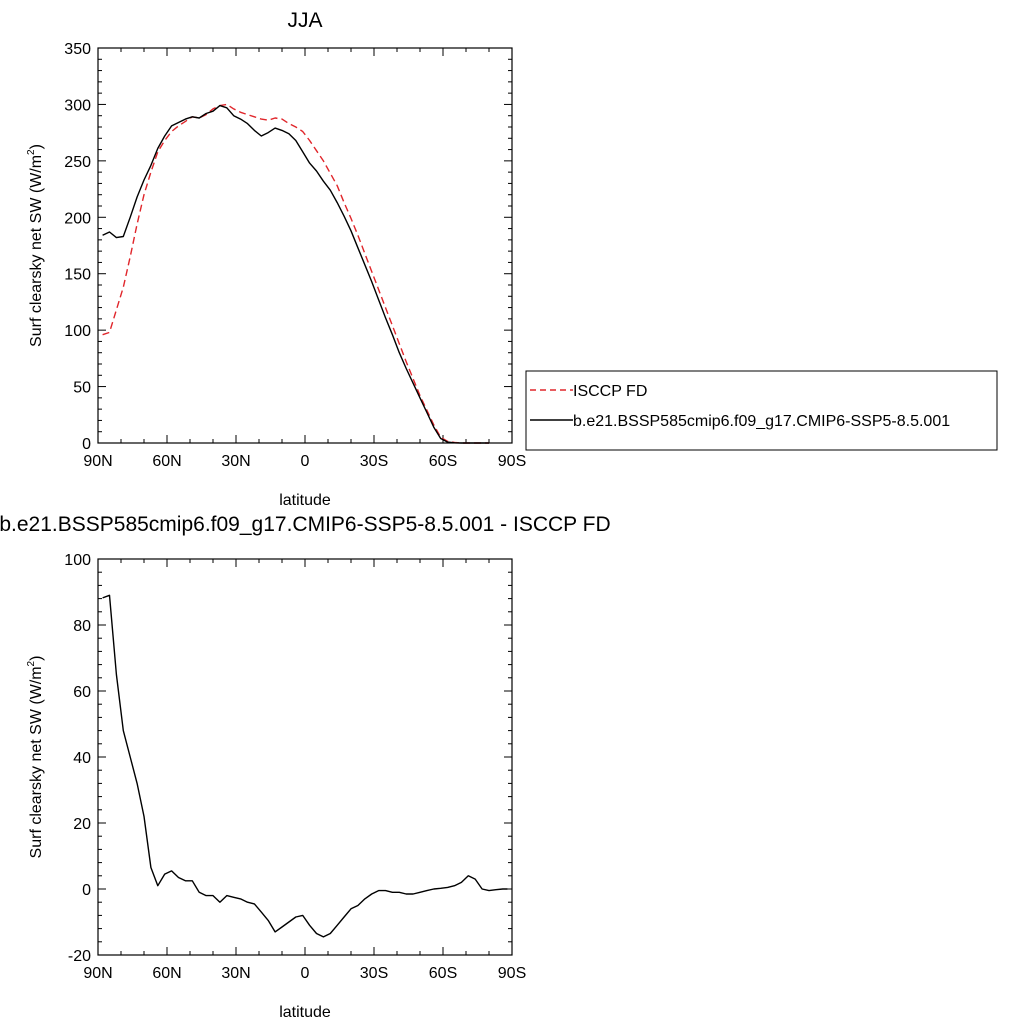 This screenshot has width=1024, height=1024. I want to click on y-tick-label: 250, so click(77, 162).